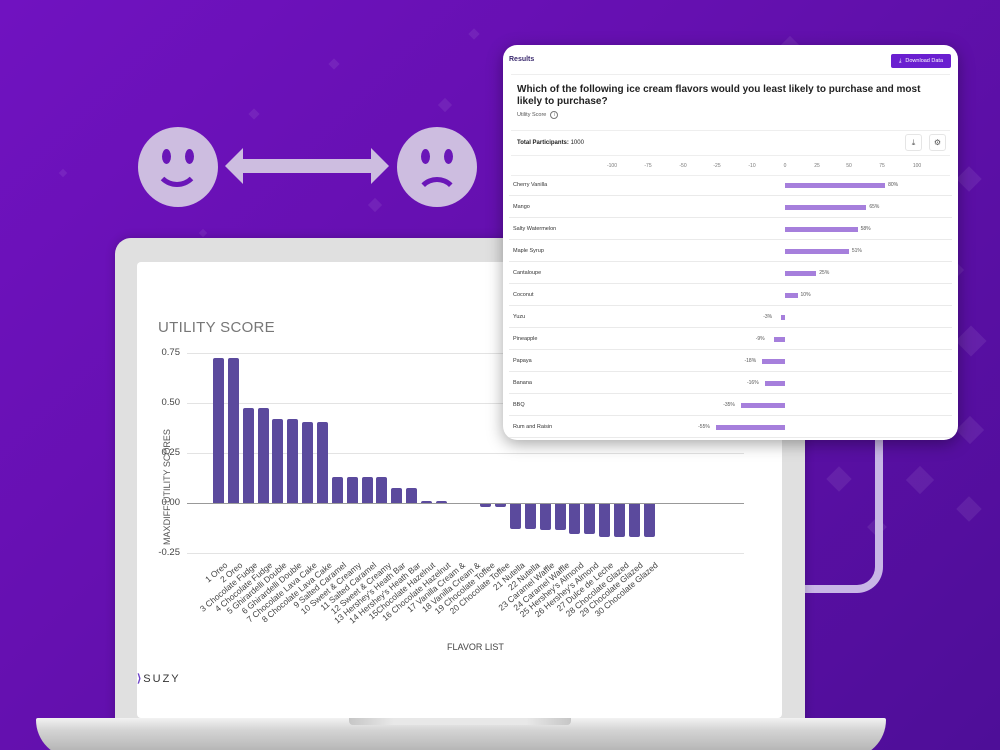 The width and height of the screenshot is (1000, 750). What do you see at coordinates (849, 166) in the screenshot?
I see `axis-tick-label: 50` at bounding box center [849, 166].